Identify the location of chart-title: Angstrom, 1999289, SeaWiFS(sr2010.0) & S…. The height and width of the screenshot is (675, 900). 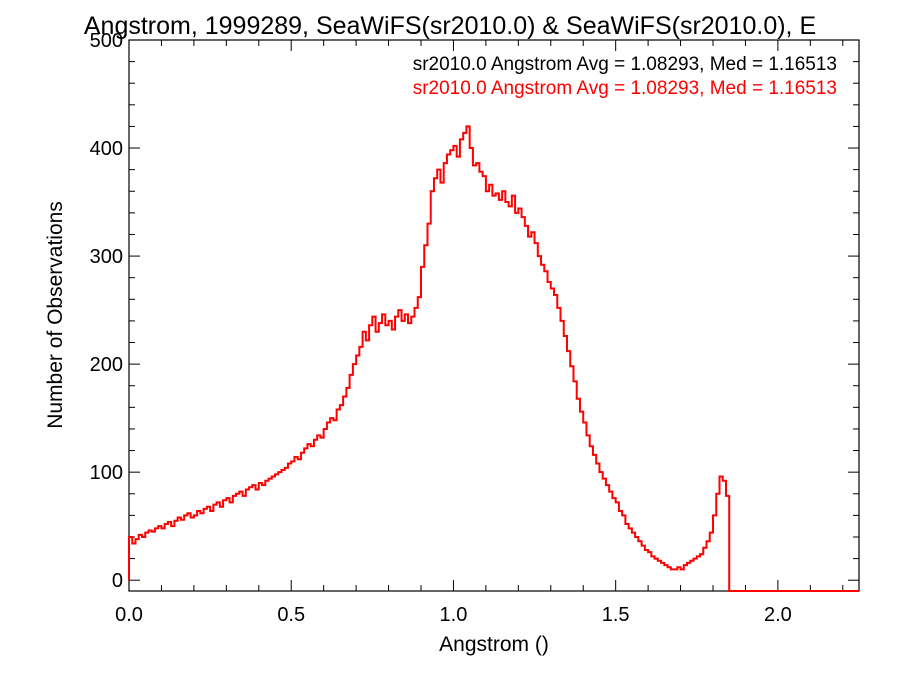
(450, 26).